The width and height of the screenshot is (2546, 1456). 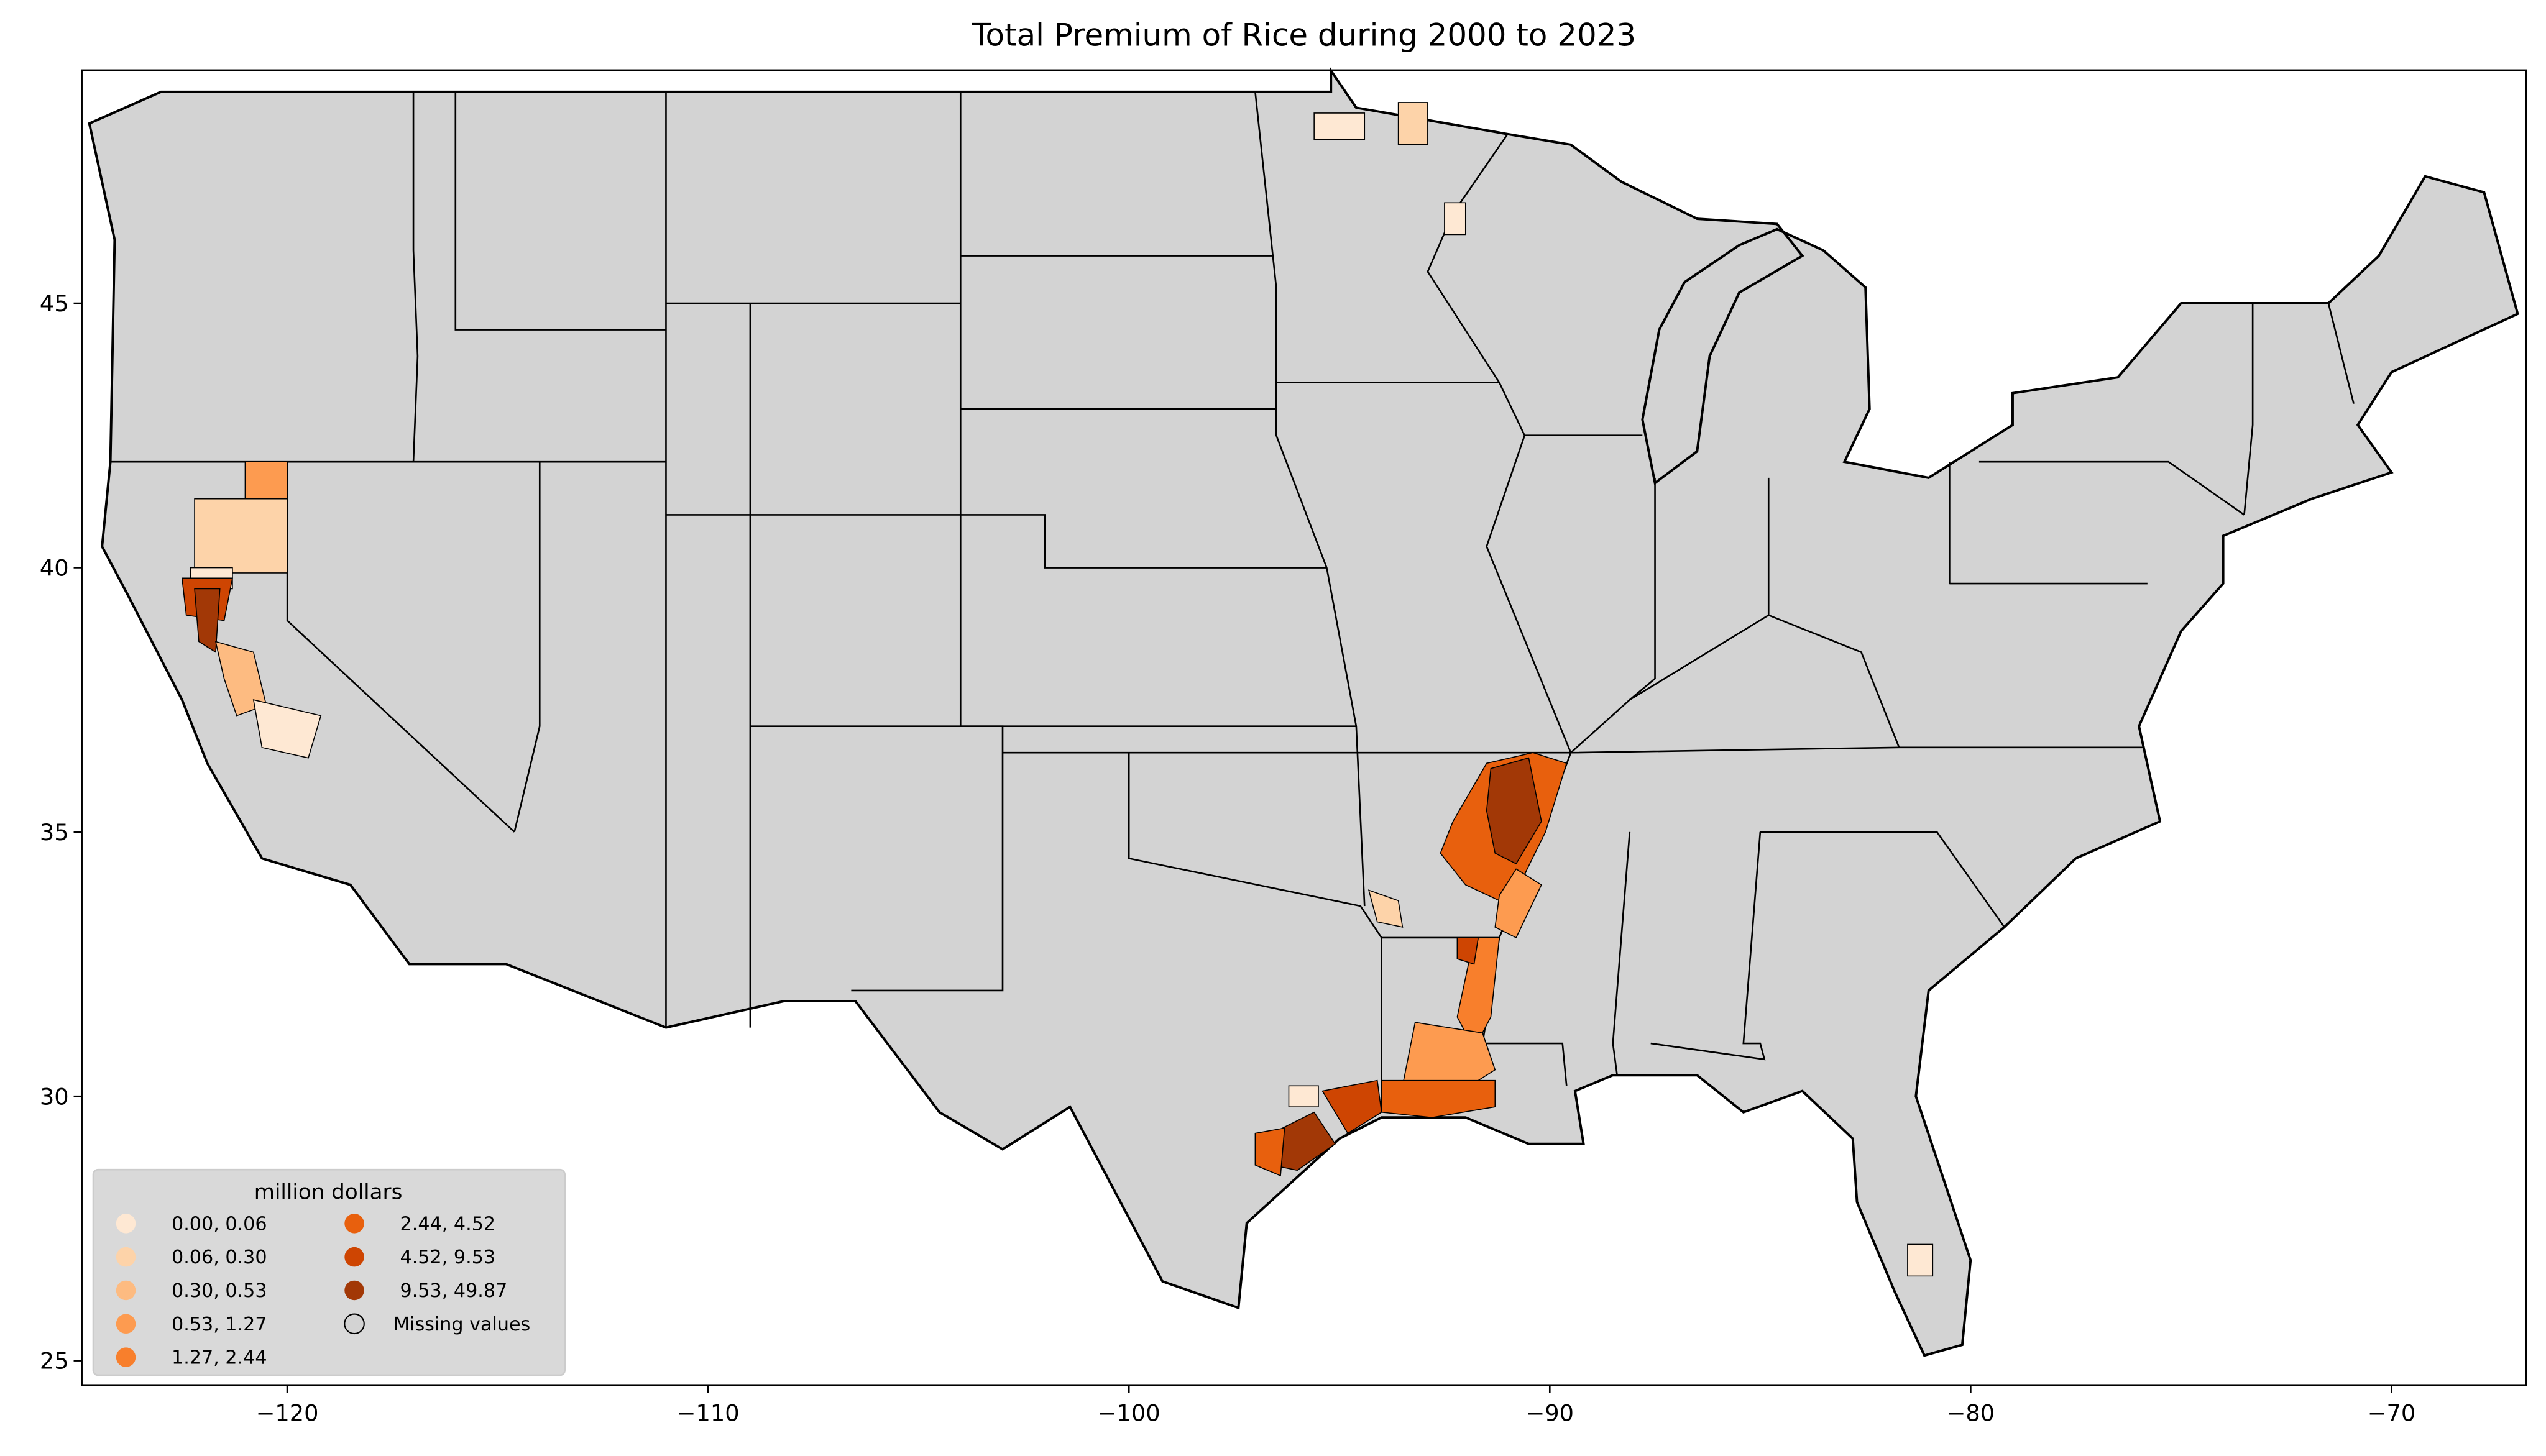 What do you see at coordinates (54, 303) in the screenshot?
I see `y-tick-label: 45` at bounding box center [54, 303].